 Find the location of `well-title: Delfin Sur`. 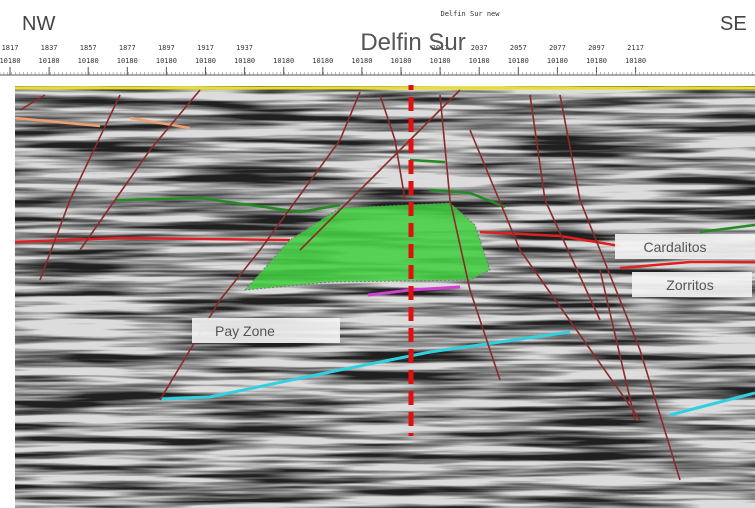

well-title: Delfin Sur is located at coordinates (412, 42).